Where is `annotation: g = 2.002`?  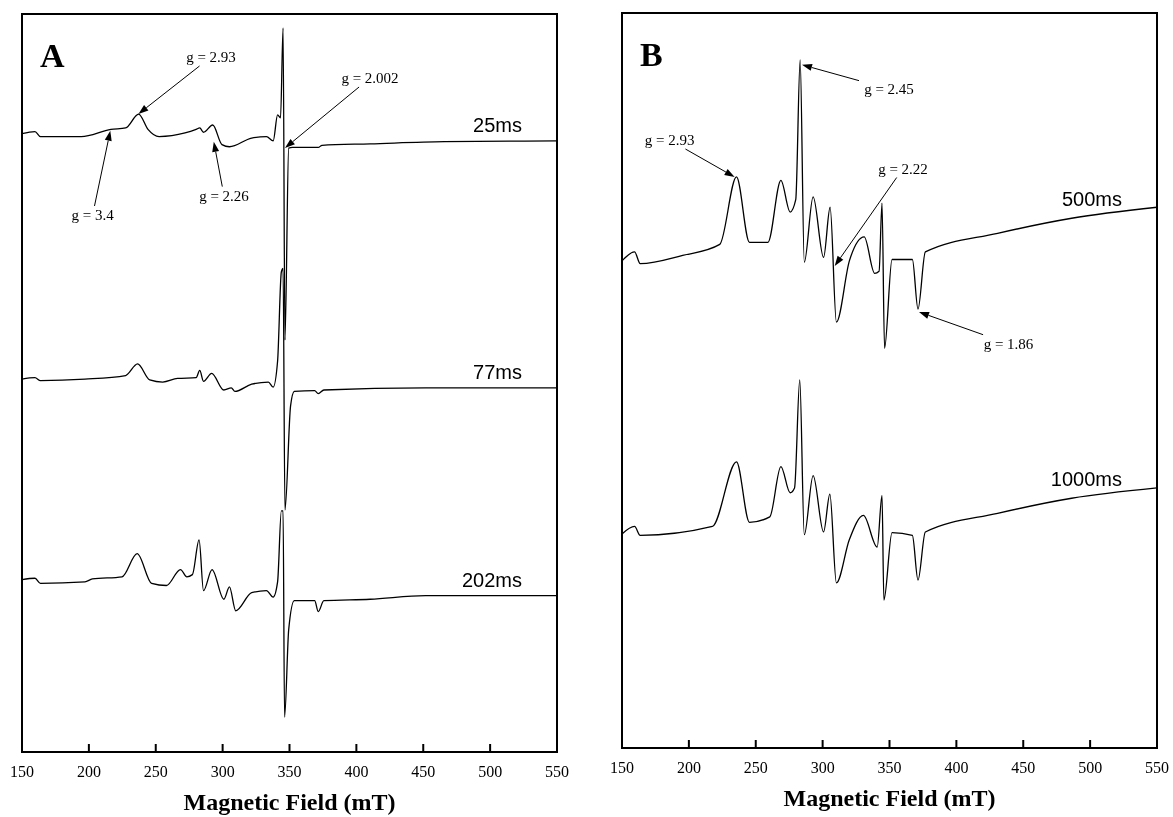 annotation: g = 2.002 is located at coordinates (370, 78).